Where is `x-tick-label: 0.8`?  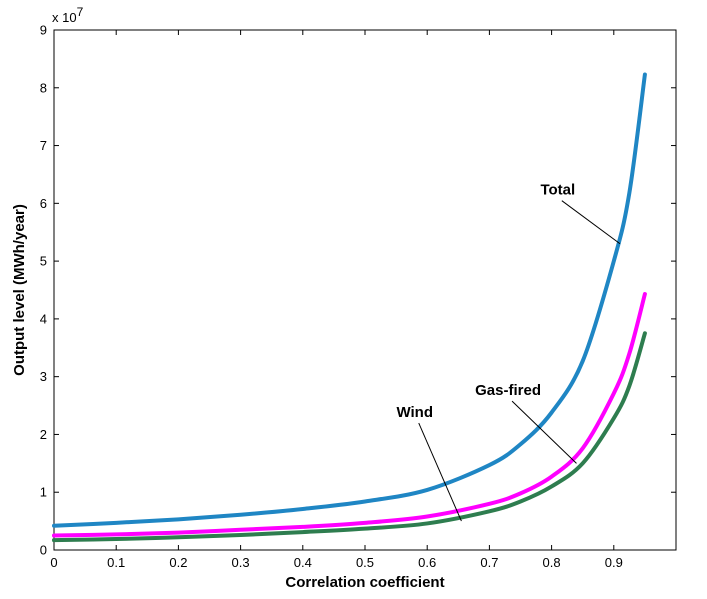
x-tick-label: 0.8 is located at coordinates (552, 562).